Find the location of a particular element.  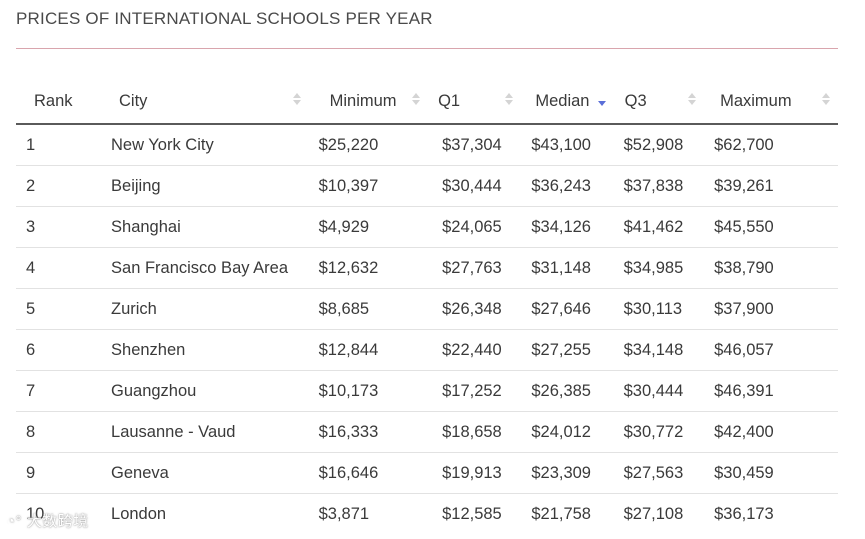

cell-rank: 9 is located at coordinates (55, 473).